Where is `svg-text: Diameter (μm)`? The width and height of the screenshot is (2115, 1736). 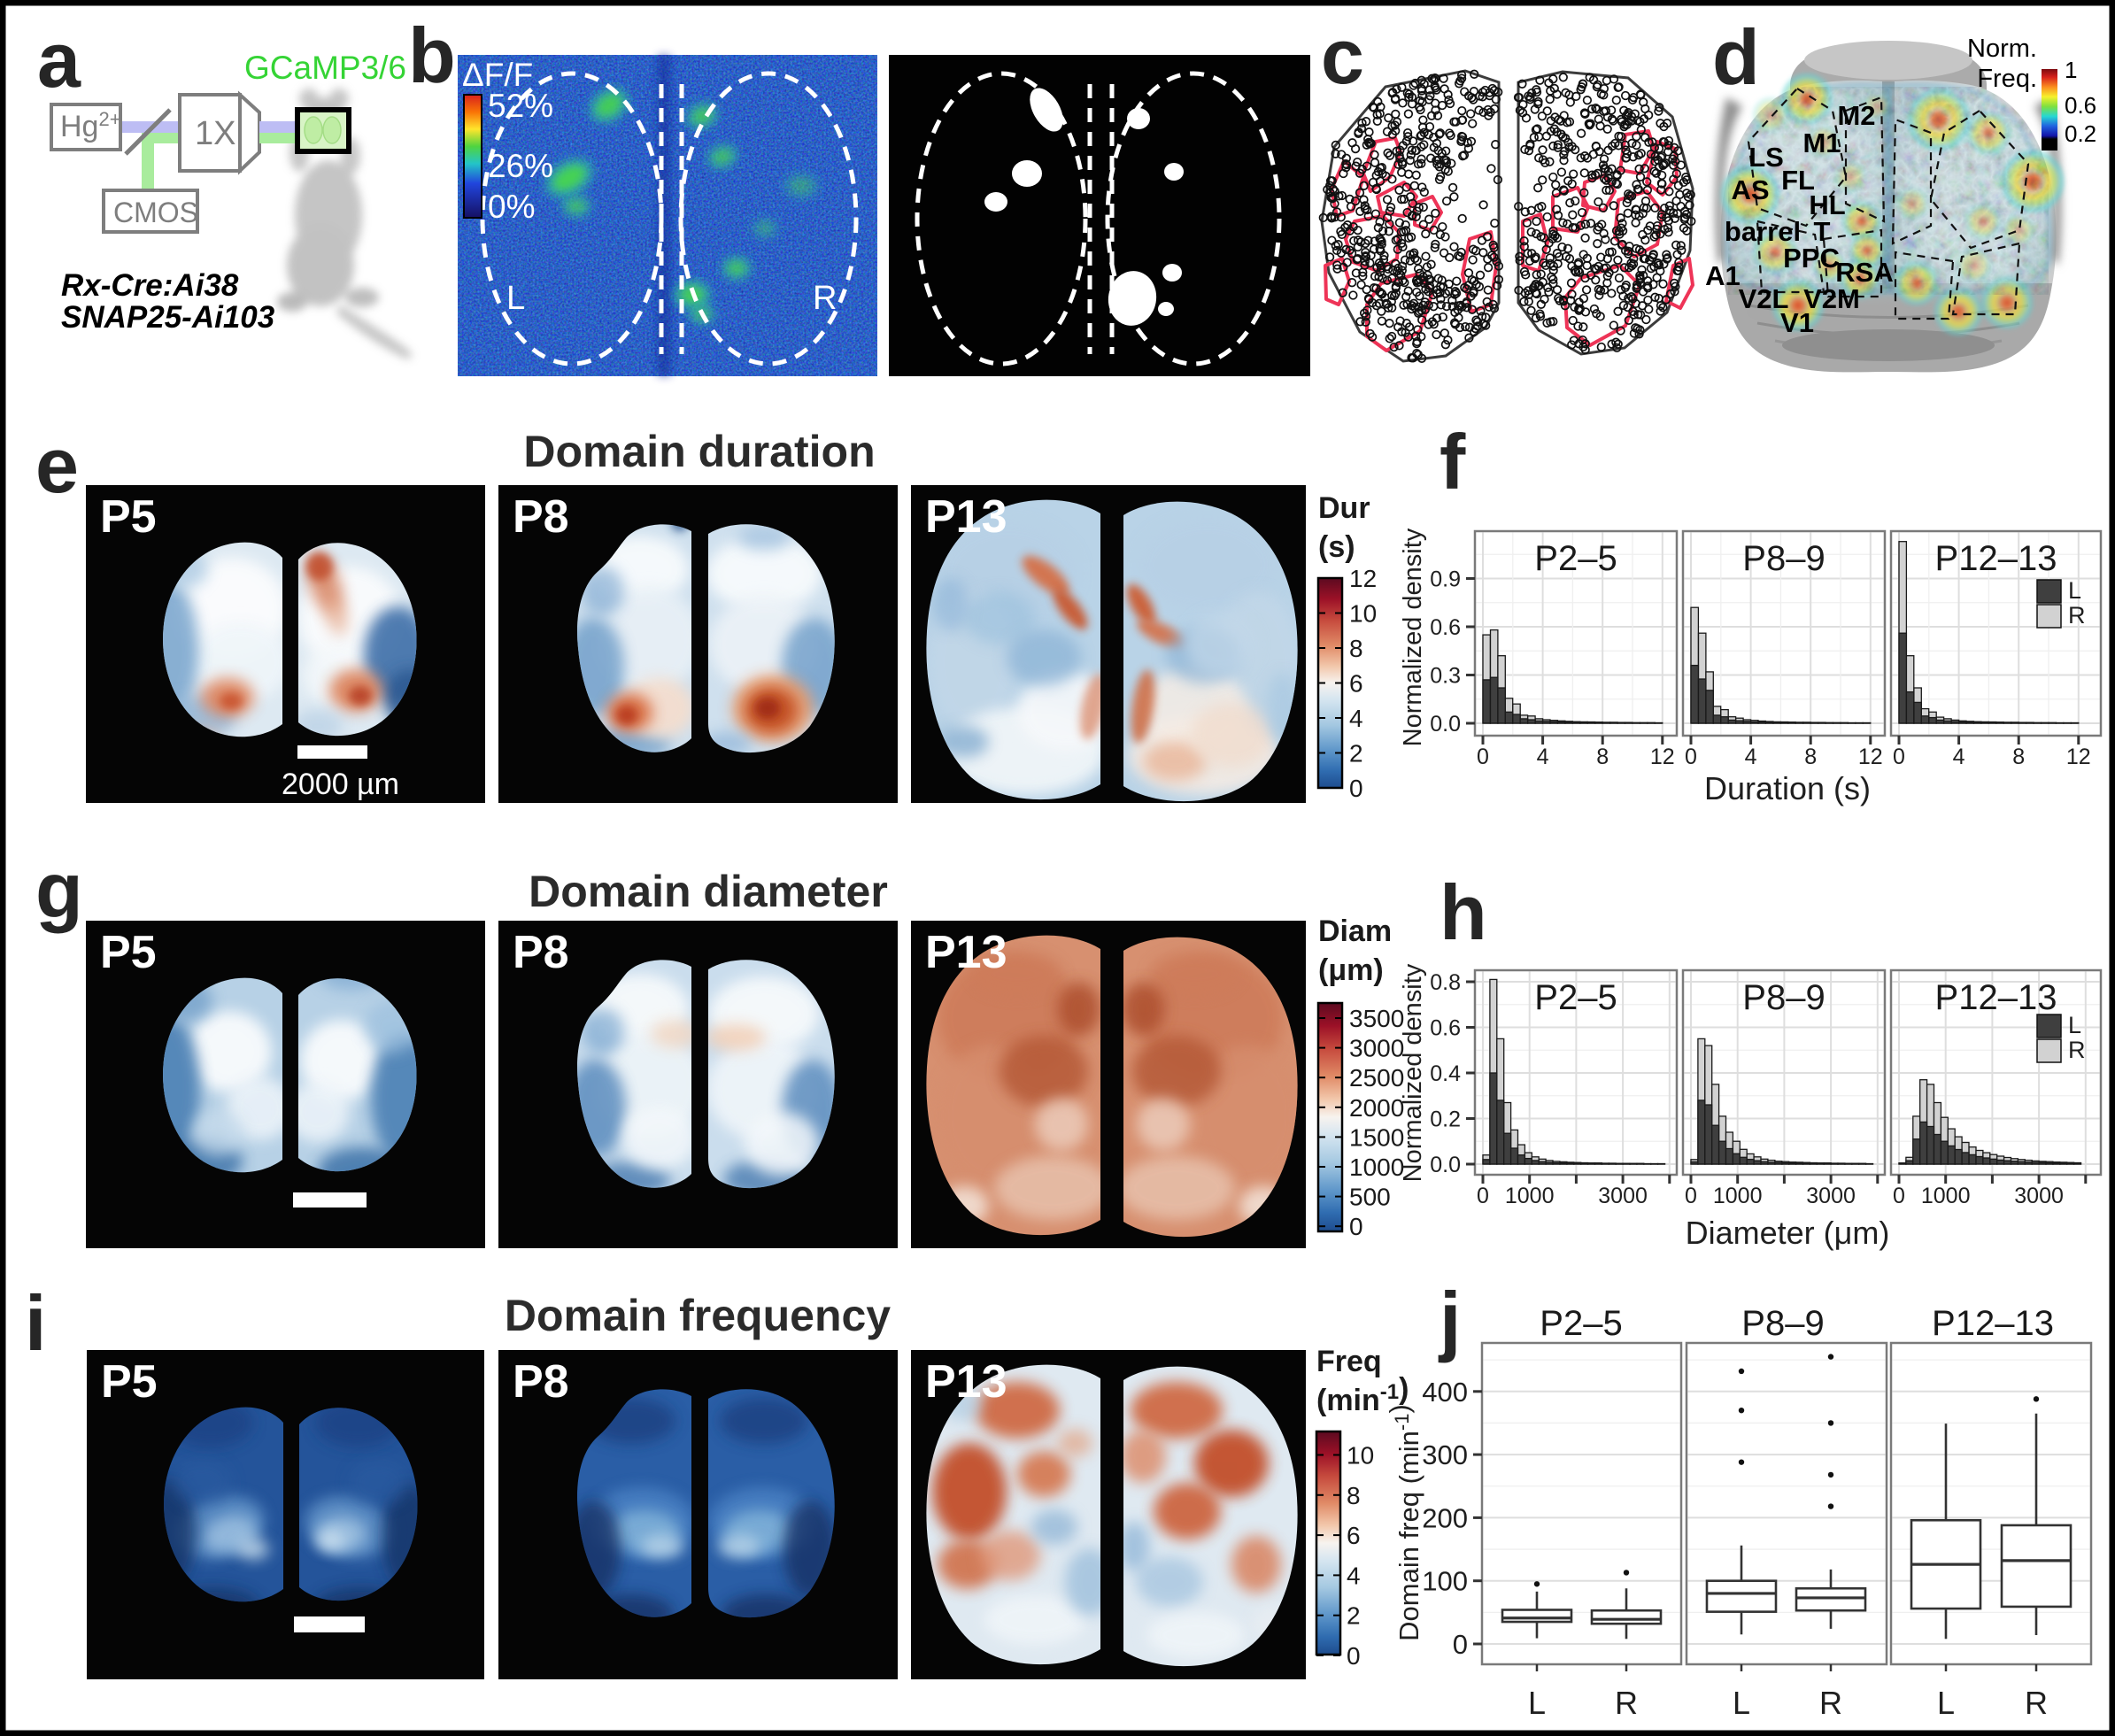
svg-text: Diameter (μm) is located at coordinates (1788, 1233).